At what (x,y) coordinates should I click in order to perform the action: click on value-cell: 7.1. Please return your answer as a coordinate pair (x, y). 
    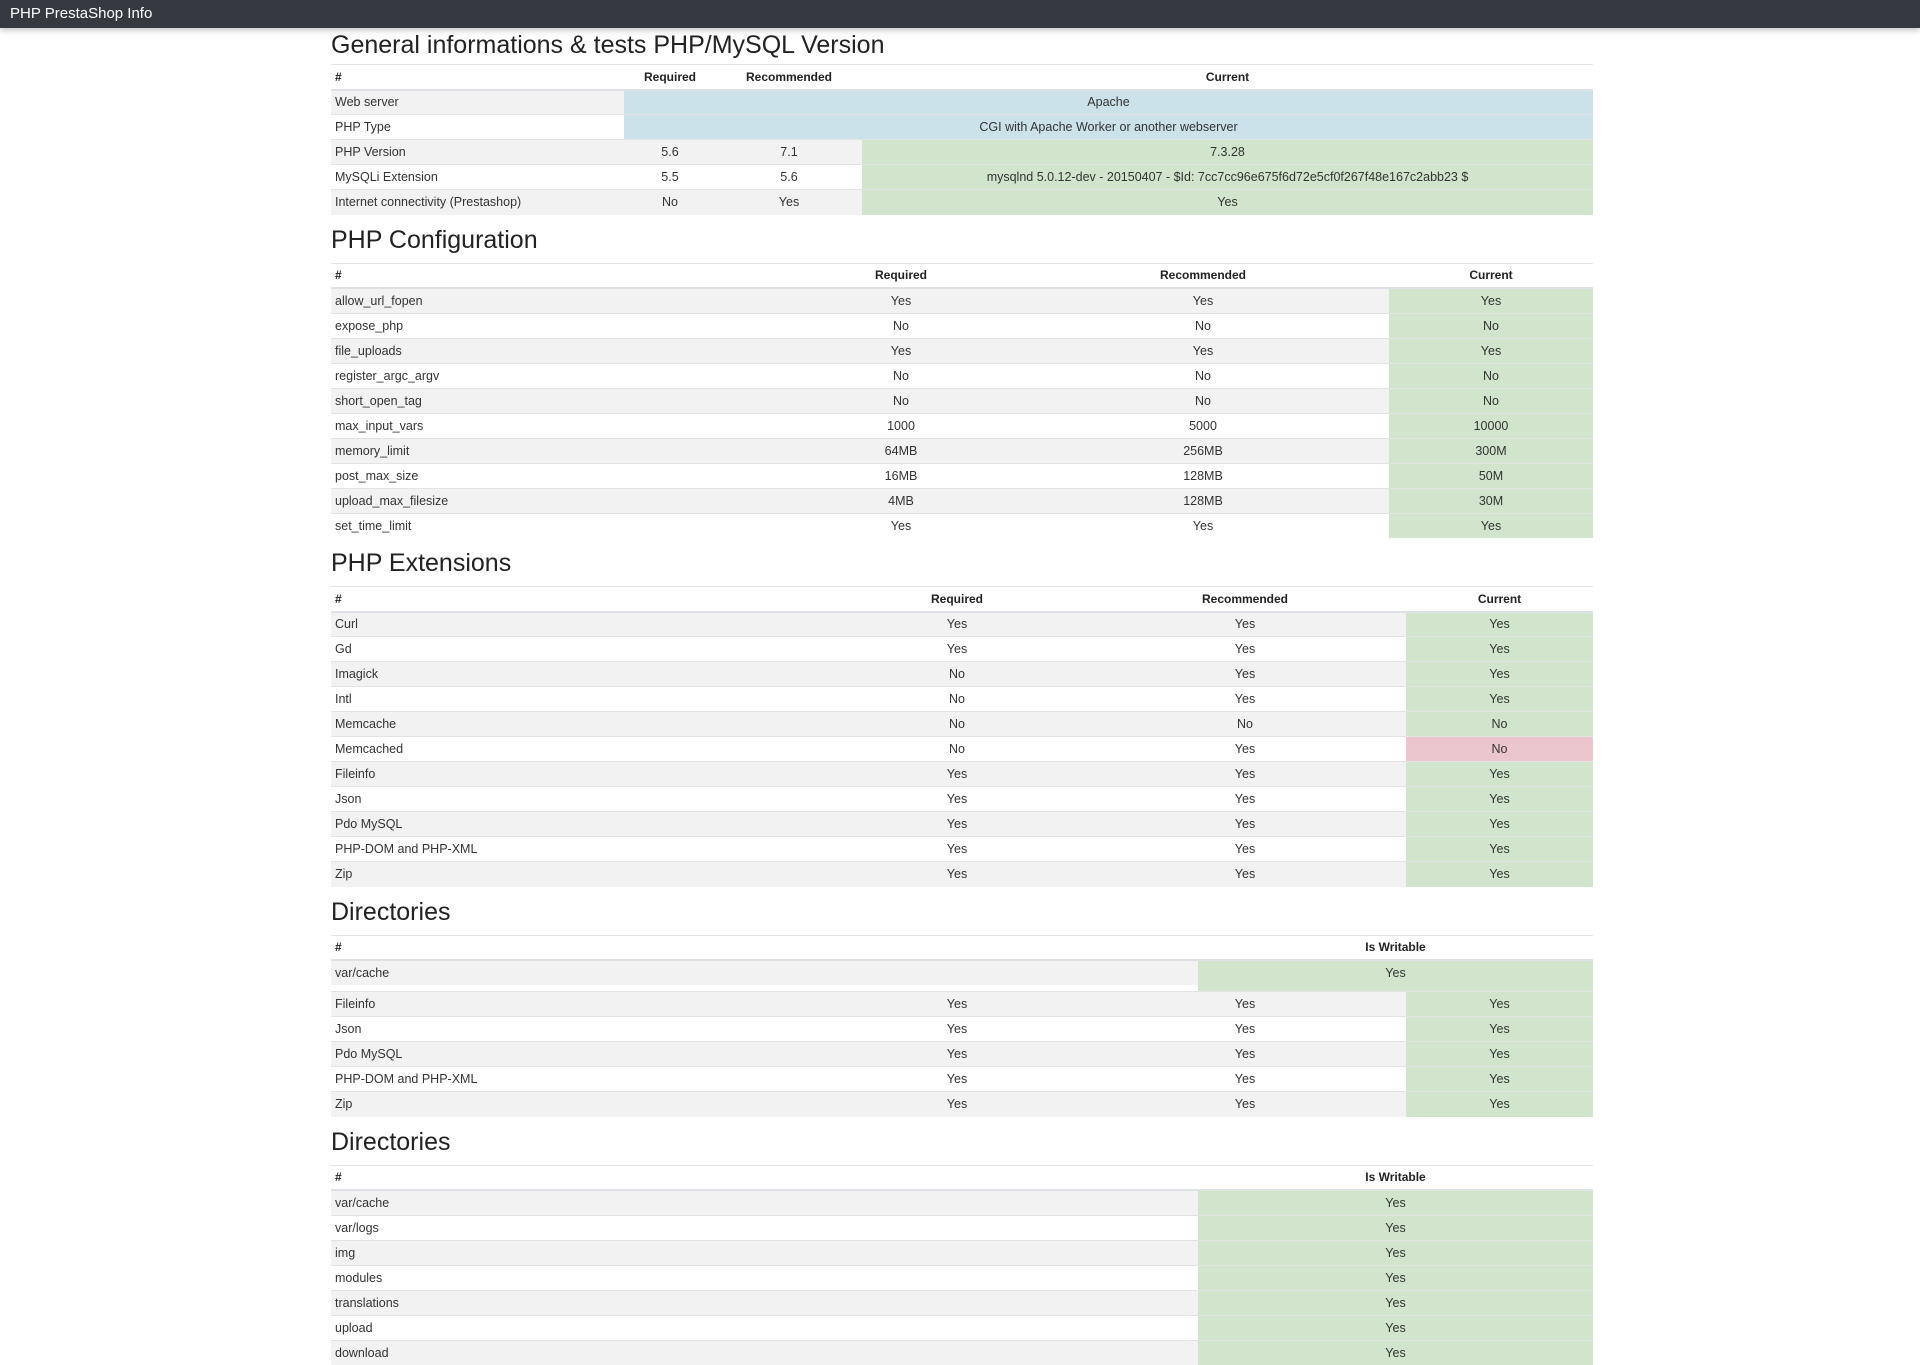
    Looking at the image, I should click on (789, 152).